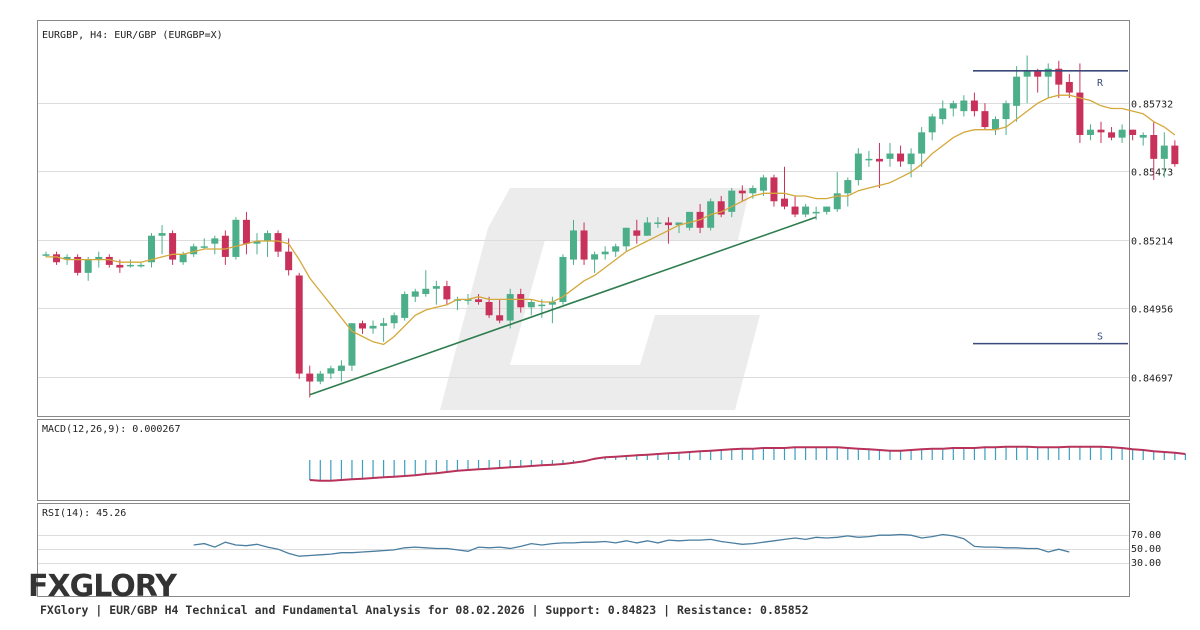  What do you see at coordinates (1146, 563) in the screenshot?
I see `rsi-tick-30: 30.00` at bounding box center [1146, 563].